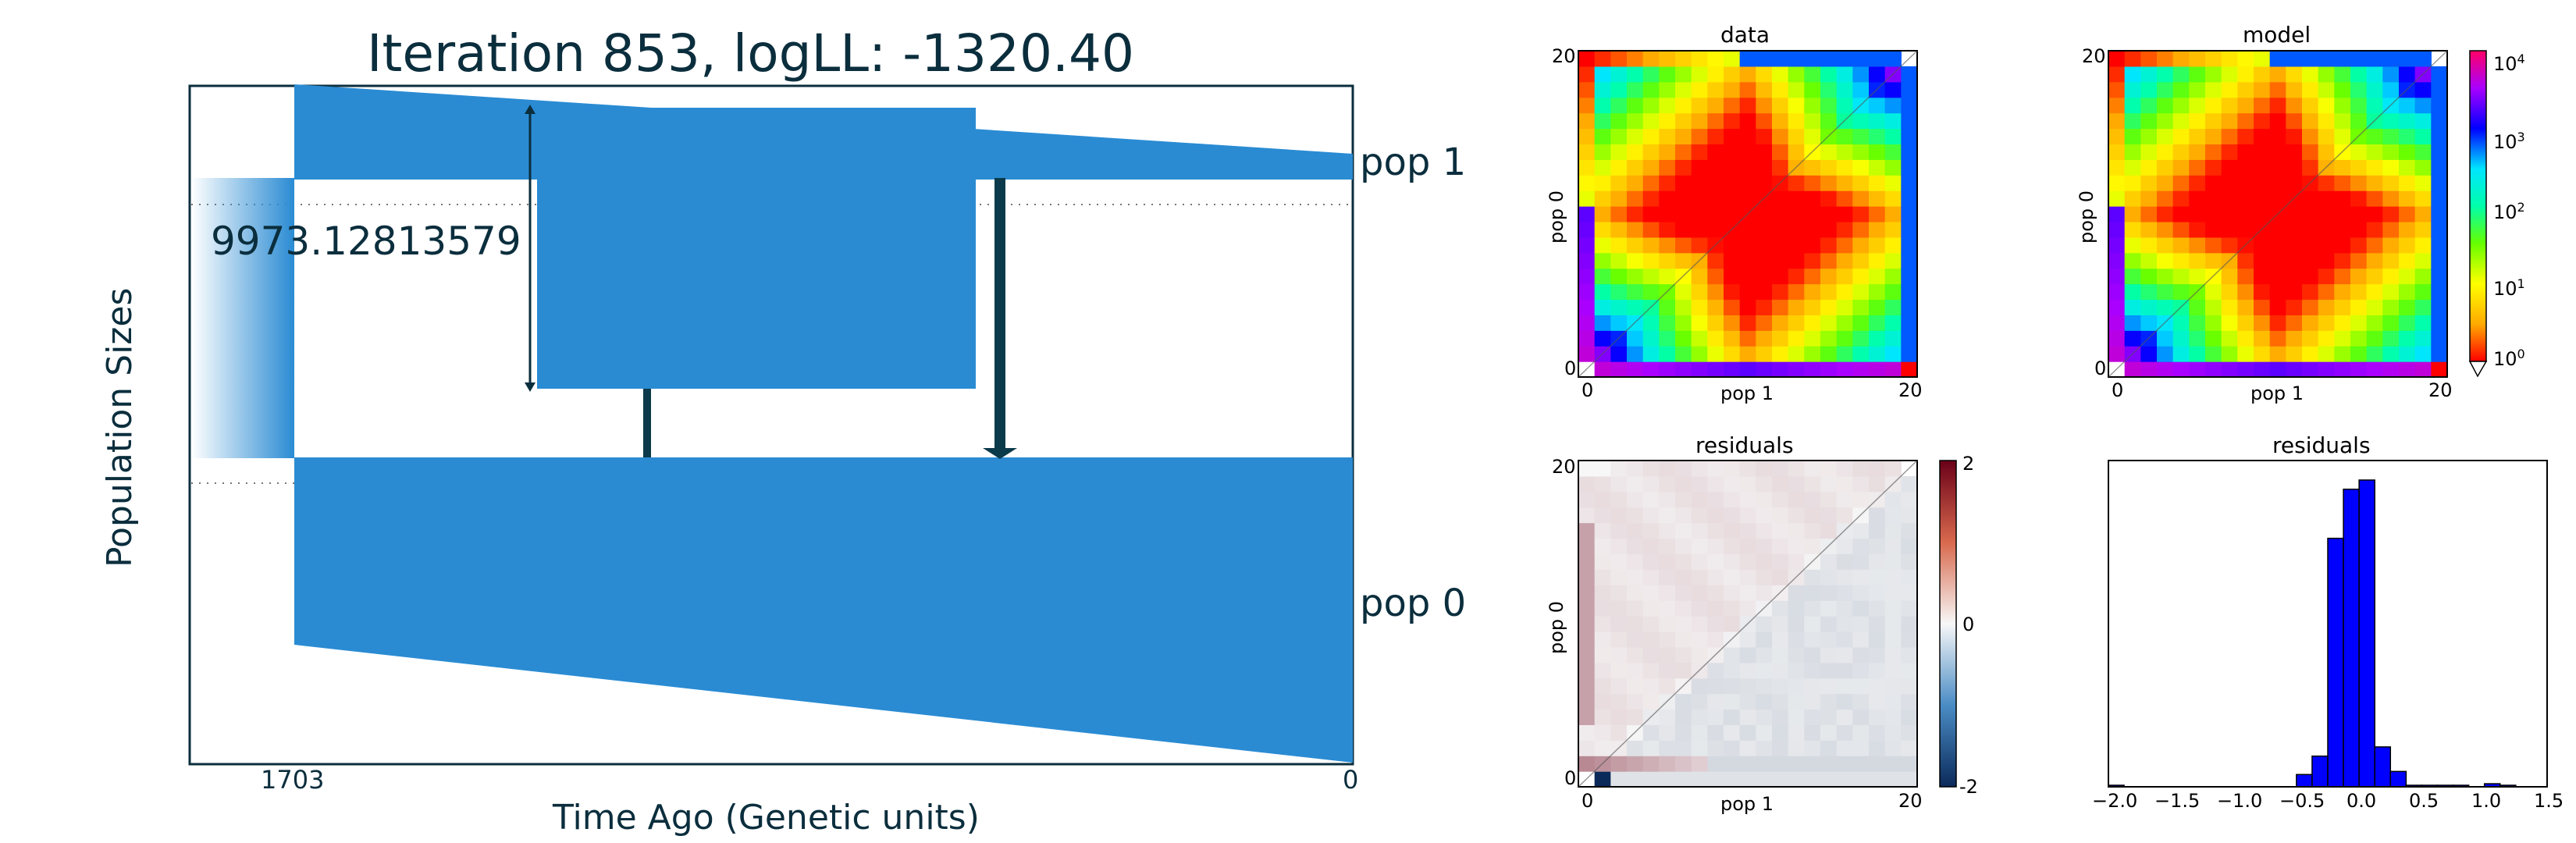  What do you see at coordinates (2304, 781) in the screenshot?
I see `histogram-bar` at bounding box center [2304, 781].